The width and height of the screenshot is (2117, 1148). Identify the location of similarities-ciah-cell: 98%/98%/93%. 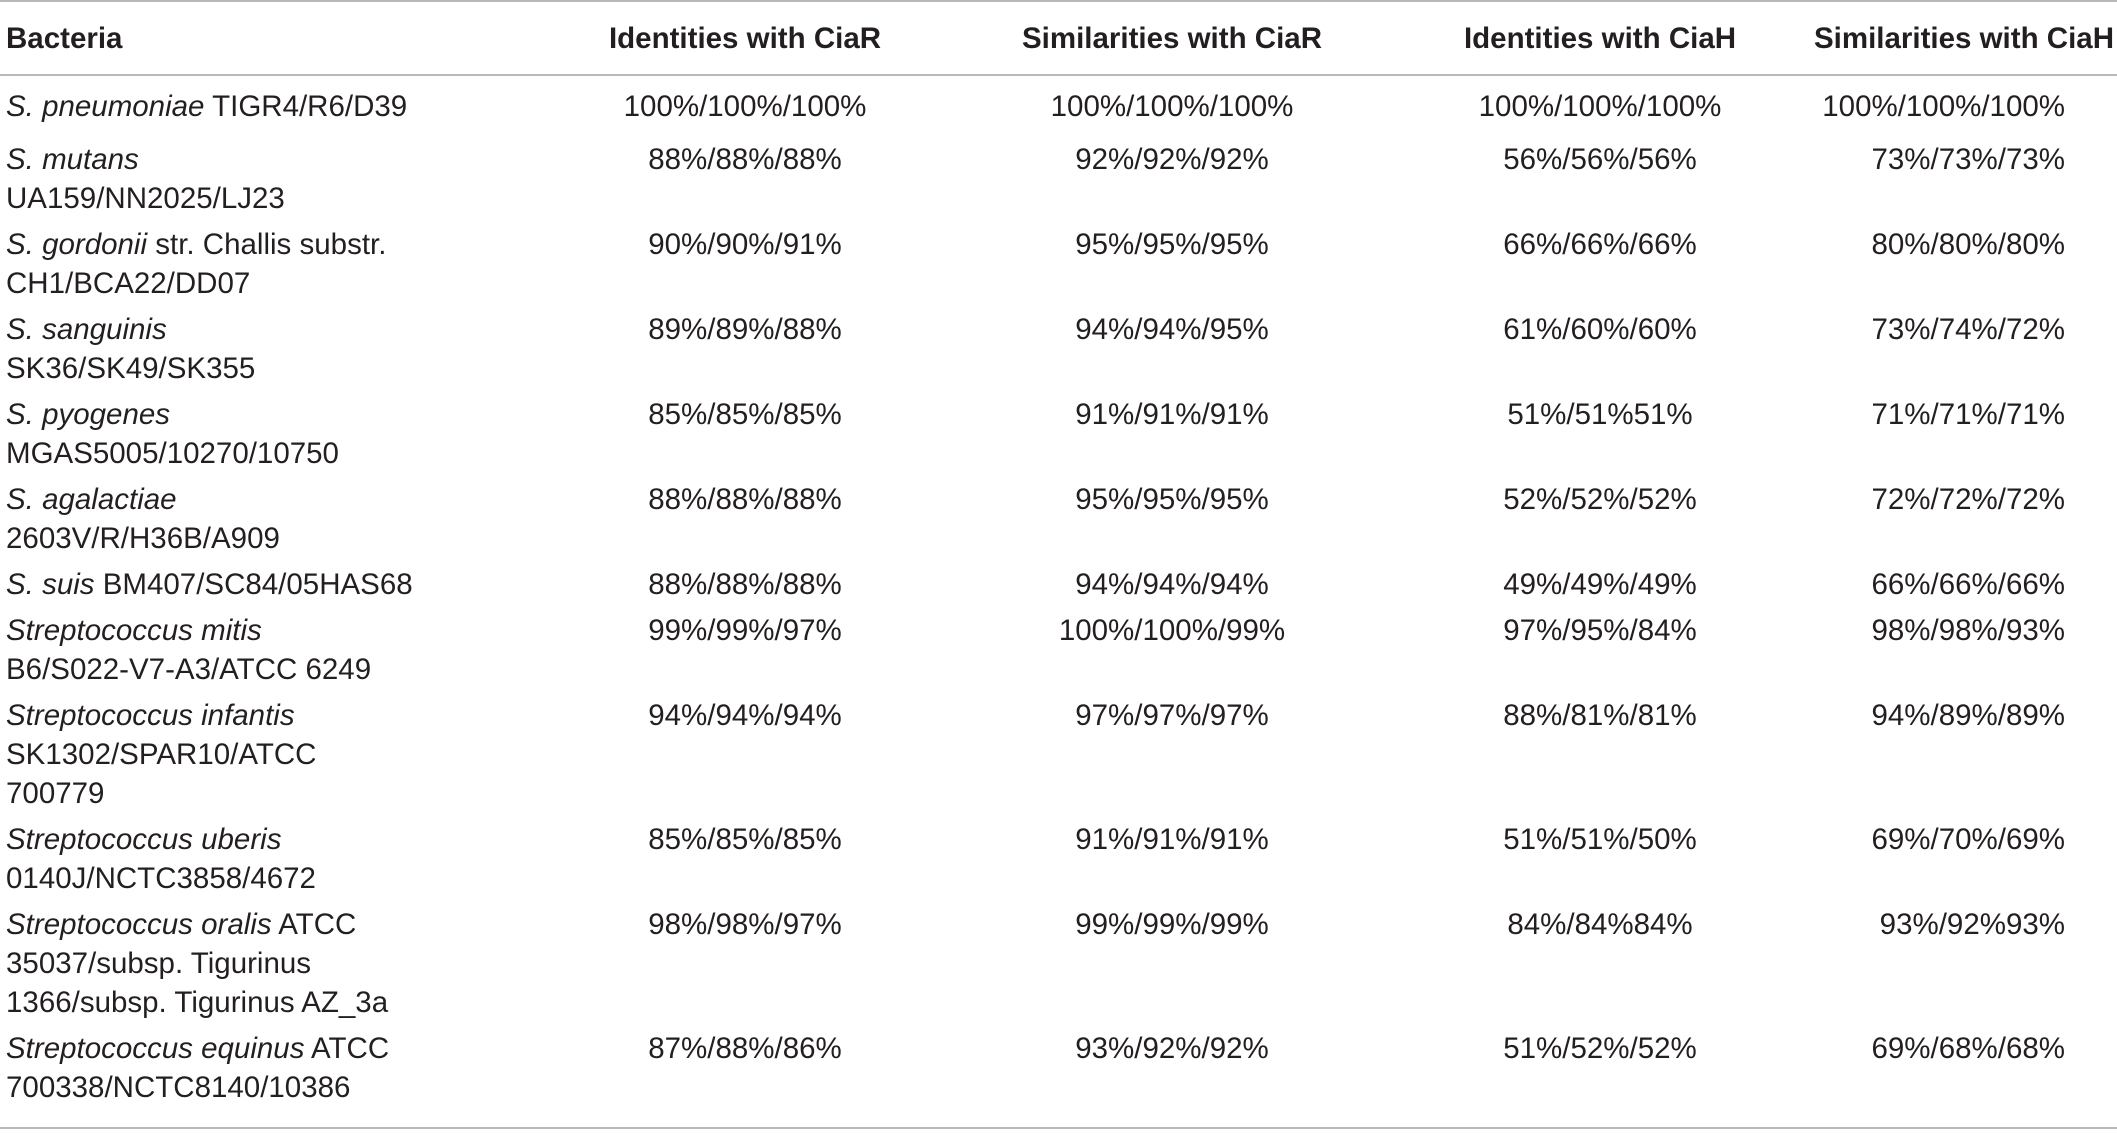
(1968, 630).